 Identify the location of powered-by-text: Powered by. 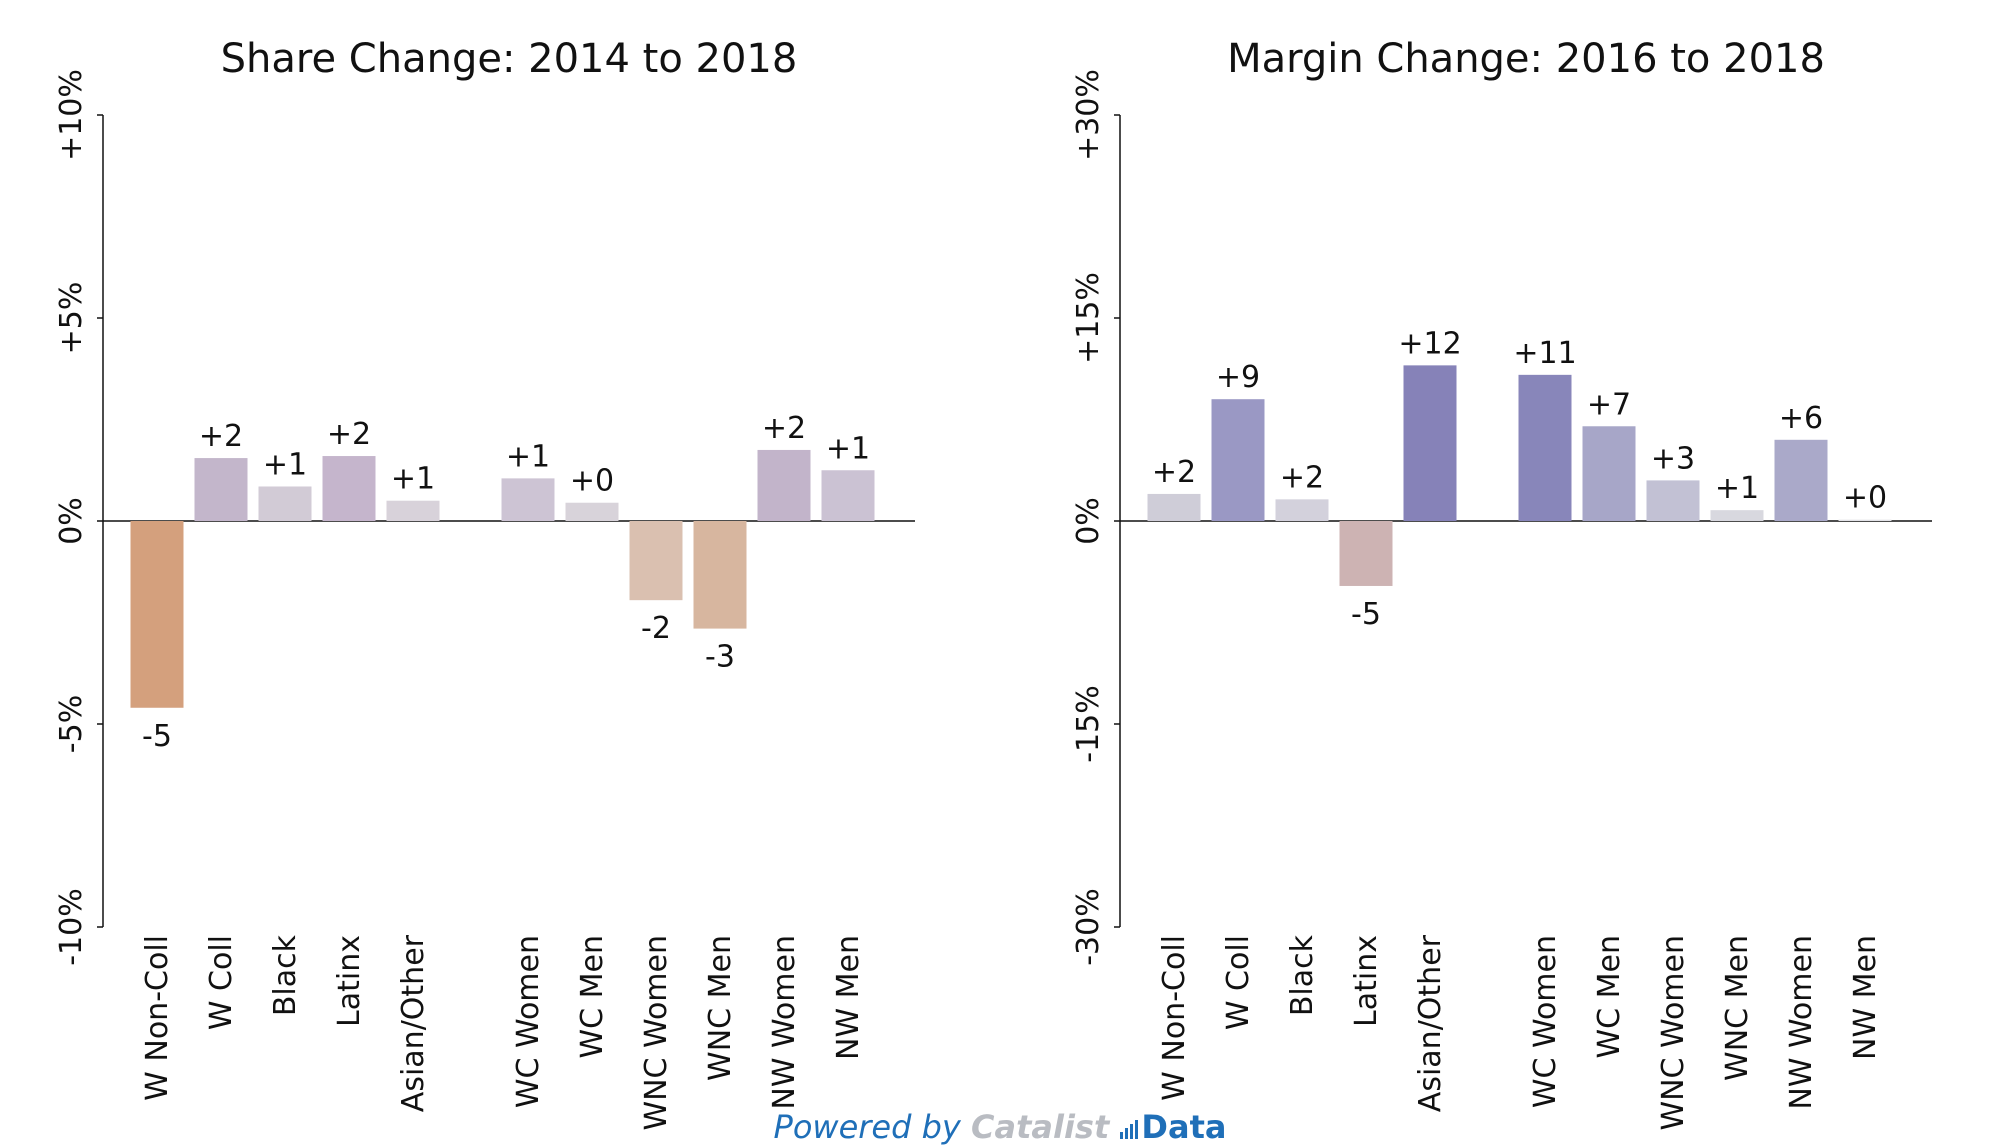
(867, 1127).